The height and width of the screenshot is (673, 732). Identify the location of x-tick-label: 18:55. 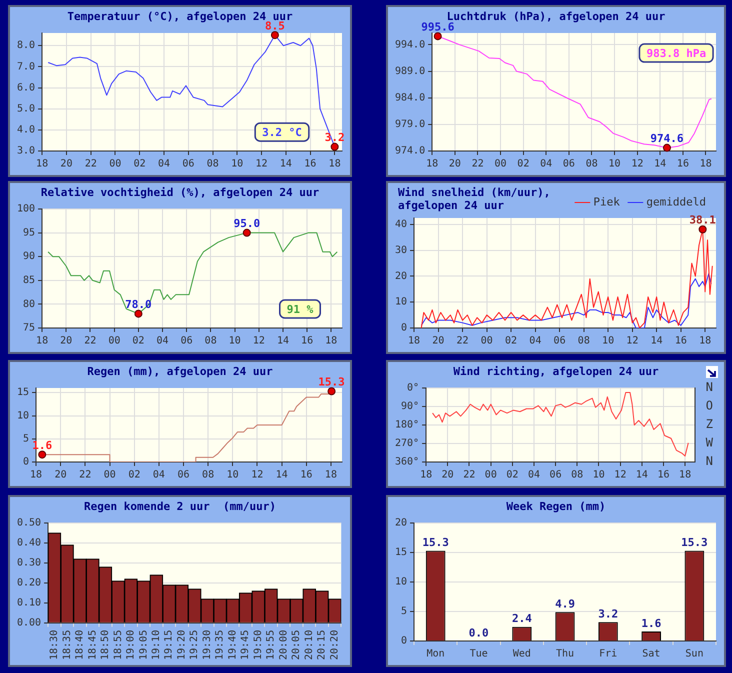
(118, 645).